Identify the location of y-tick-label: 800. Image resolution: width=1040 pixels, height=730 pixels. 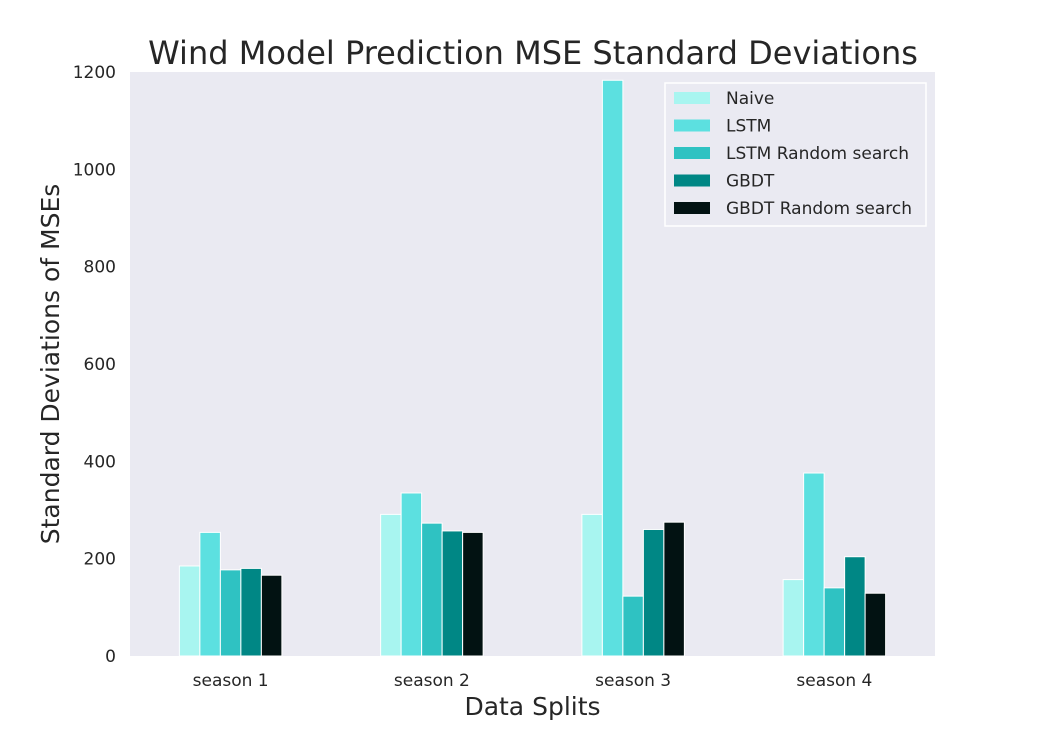
(100, 268).